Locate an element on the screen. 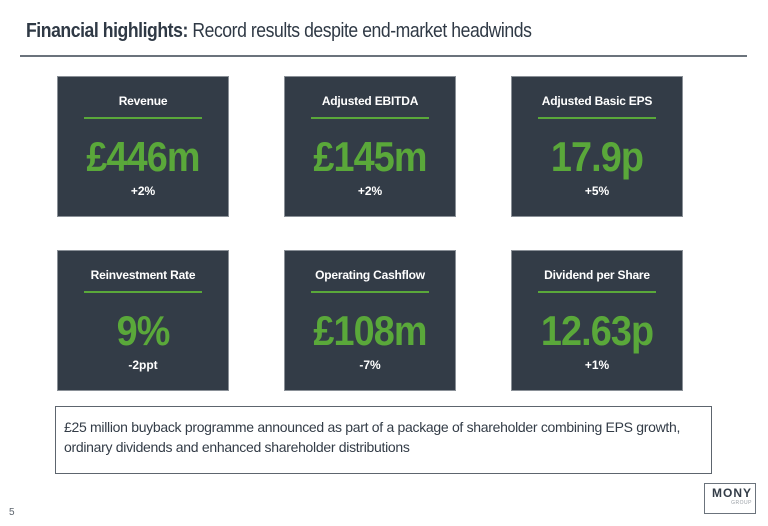  title-divider is located at coordinates (383, 56).